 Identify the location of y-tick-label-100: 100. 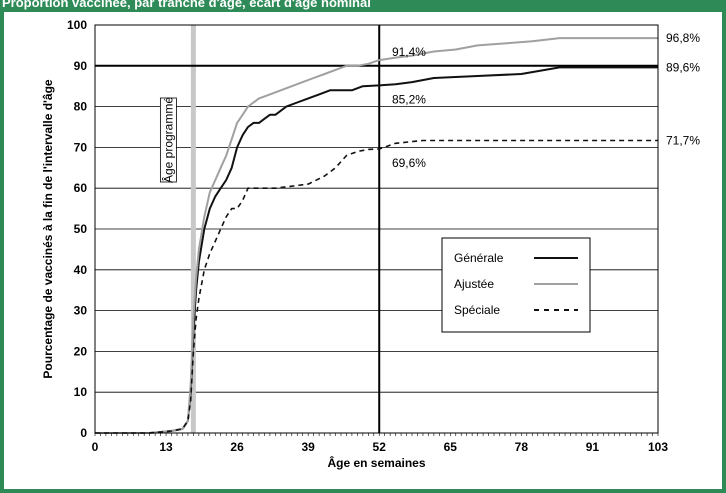
(77, 25).